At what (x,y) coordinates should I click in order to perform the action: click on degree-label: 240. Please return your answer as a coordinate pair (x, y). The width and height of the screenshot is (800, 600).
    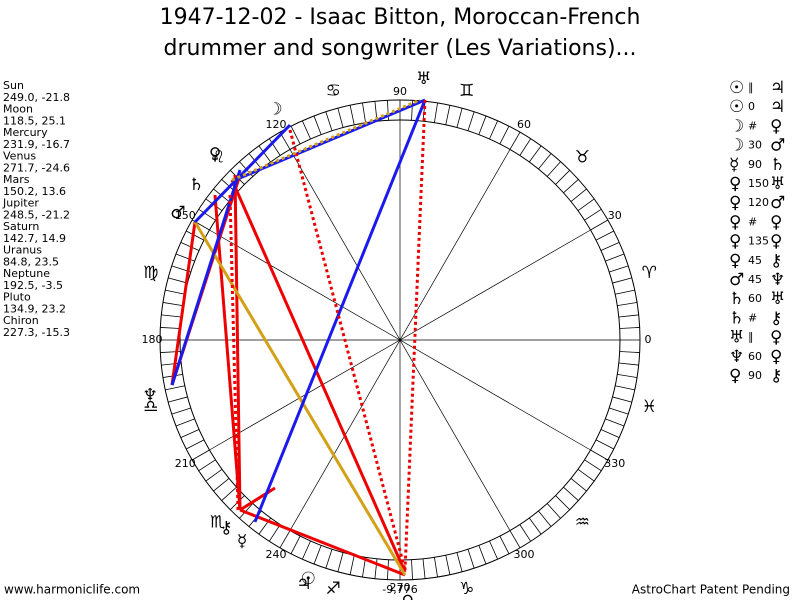
    Looking at the image, I should click on (276, 554).